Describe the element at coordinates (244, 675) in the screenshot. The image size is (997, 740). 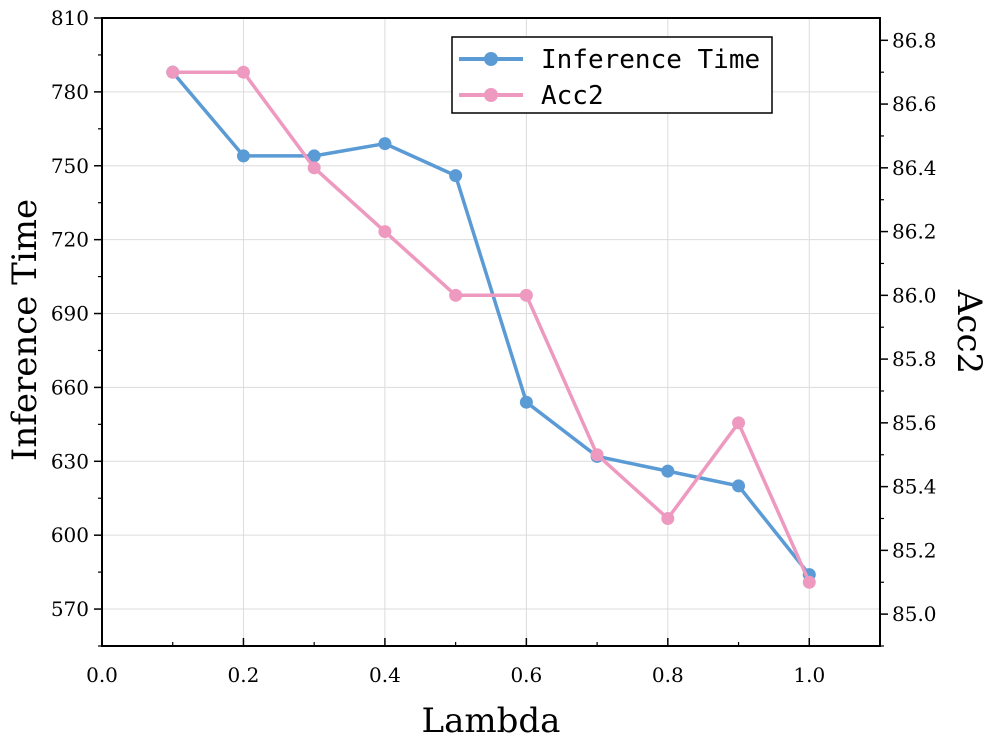
I see `x-tick-label: 0.2` at that location.